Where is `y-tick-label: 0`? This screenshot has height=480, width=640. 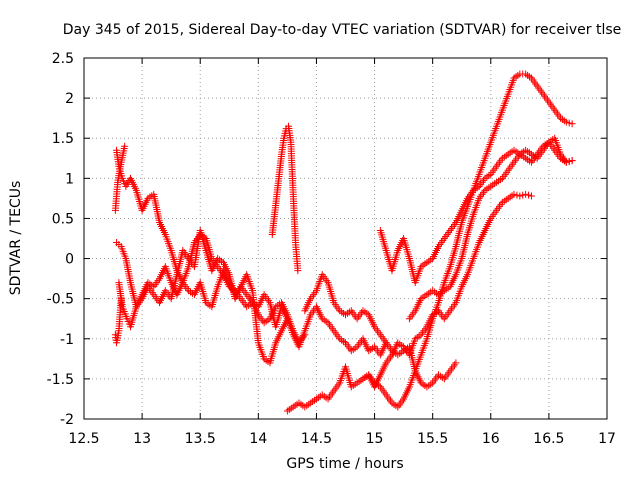 y-tick-label: 0 is located at coordinates (69, 260).